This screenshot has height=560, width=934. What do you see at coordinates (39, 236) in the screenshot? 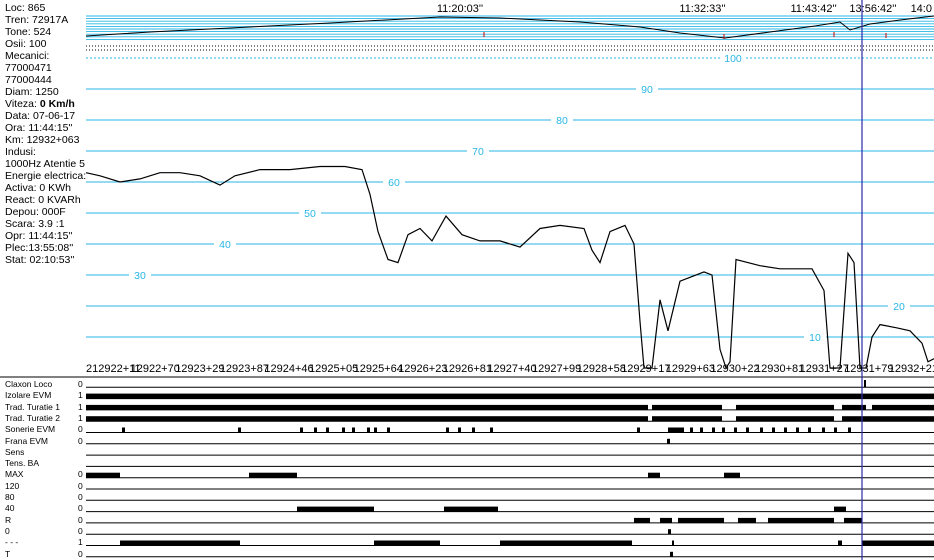
I see `stop-time: Opr: 11:44:15''` at bounding box center [39, 236].